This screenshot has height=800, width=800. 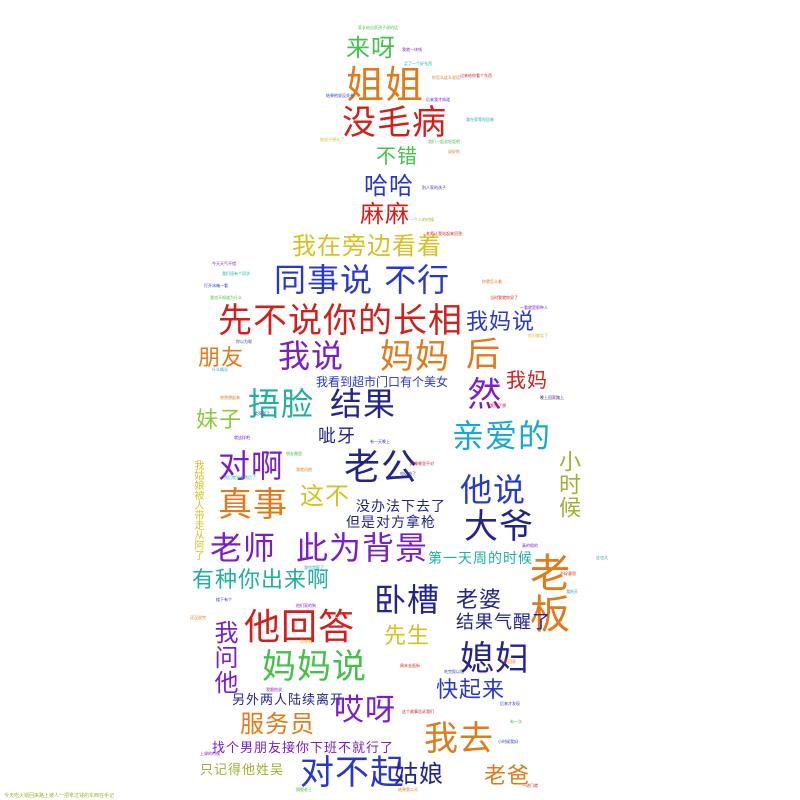 What do you see at coordinates (504, 297) in the screenshot?
I see `small-word: 当时我就惊呆了` at bounding box center [504, 297].